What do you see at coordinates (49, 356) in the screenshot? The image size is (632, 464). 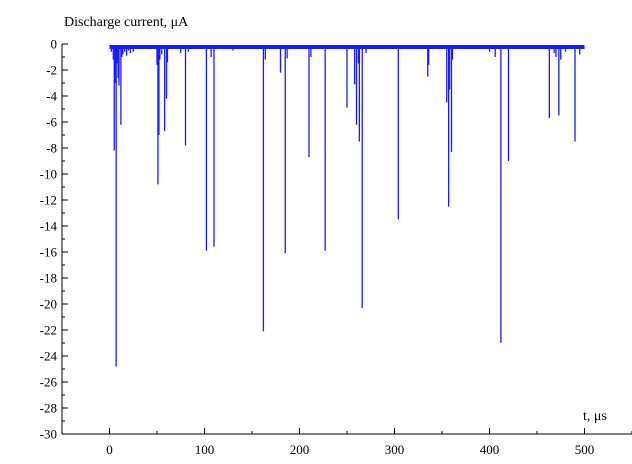 I see `y-tick-label: -24` at bounding box center [49, 356].